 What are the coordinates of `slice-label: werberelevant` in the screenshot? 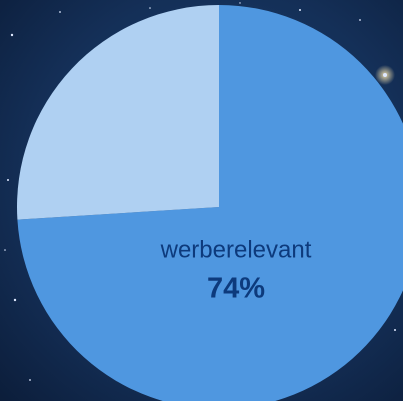 It's located at (236, 249).